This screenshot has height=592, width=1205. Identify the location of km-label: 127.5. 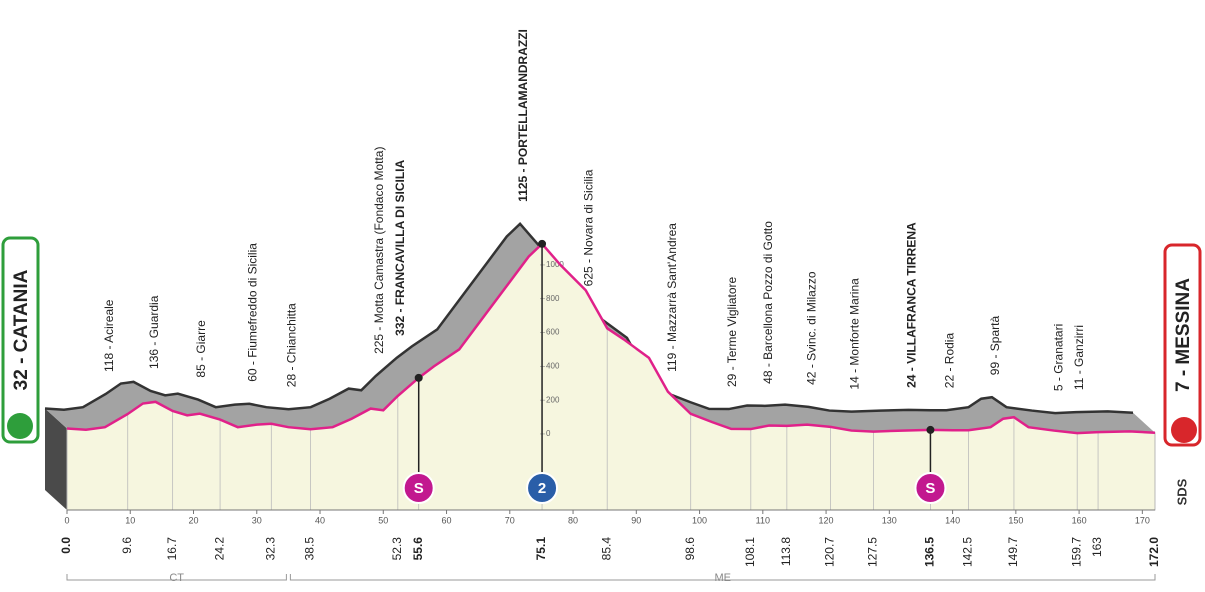
(873, 552).